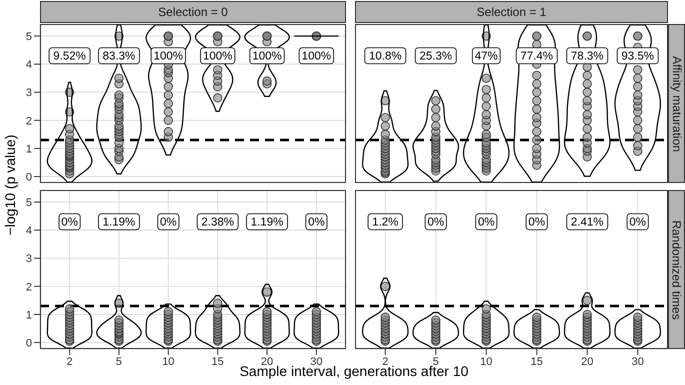 Image resolution: width=685 pixels, height=385 pixels. Describe the element at coordinates (193, 12) in the screenshot. I see `chart-title: Selection = 0` at that location.